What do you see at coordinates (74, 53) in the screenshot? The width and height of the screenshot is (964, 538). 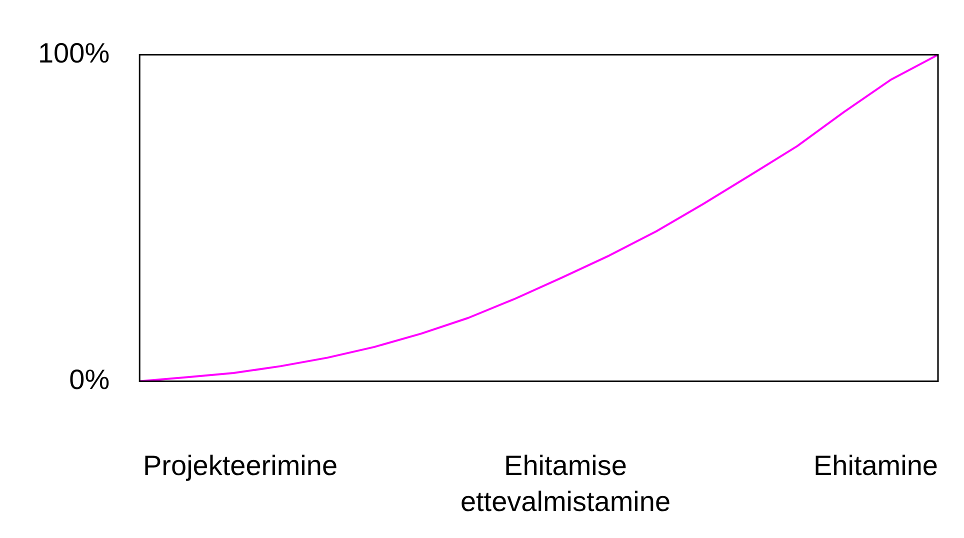 I see `y-tick-label: 100%` at bounding box center [74, 53].